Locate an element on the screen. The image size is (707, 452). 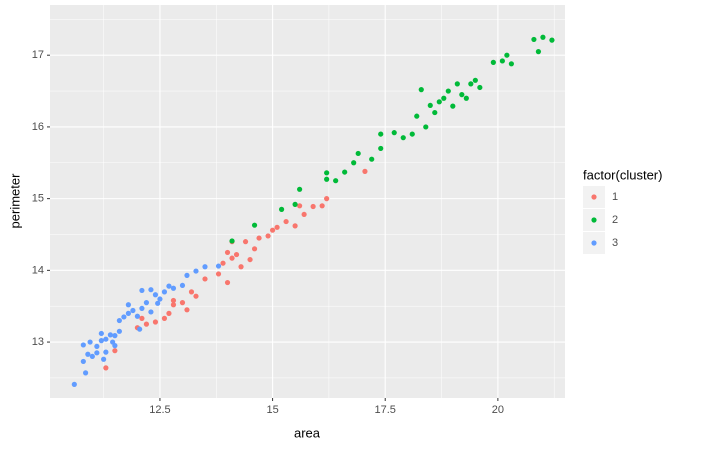
x-tick-label: 12.5 is located at coordinates (159, 410).